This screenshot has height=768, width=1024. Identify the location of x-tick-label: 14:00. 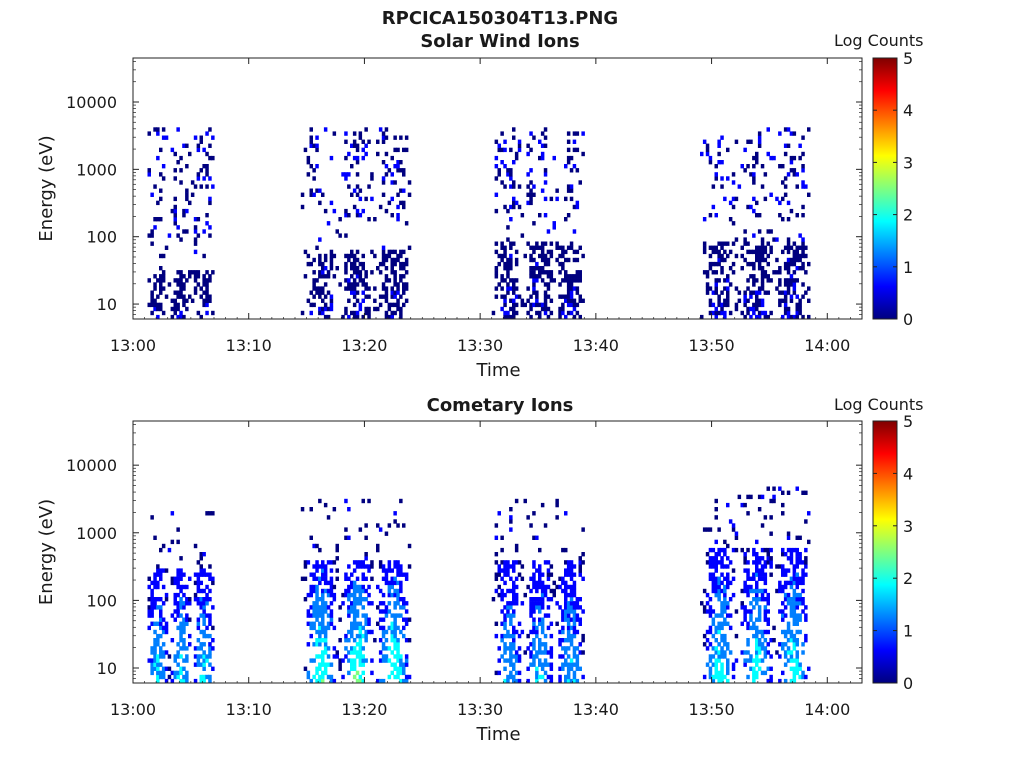
(827, 345).